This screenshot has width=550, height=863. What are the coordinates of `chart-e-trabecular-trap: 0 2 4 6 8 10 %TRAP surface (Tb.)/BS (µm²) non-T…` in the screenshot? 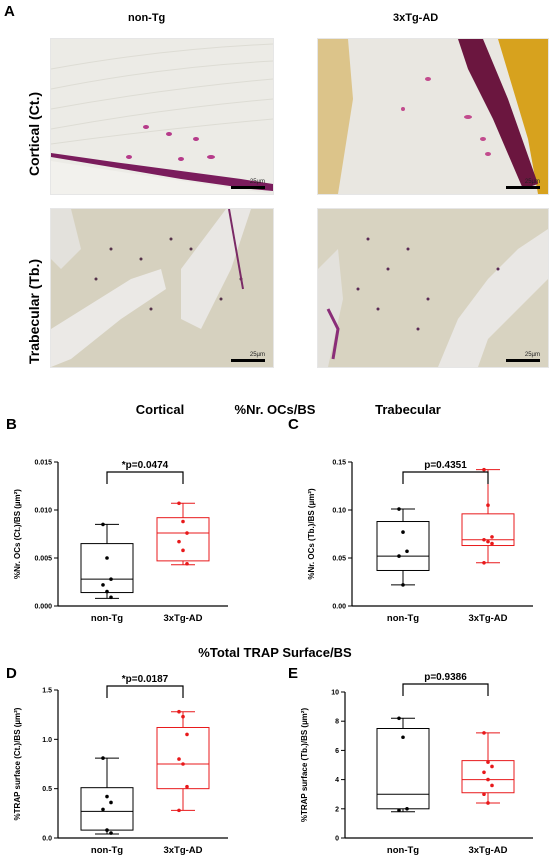 It's located at (416, 764).